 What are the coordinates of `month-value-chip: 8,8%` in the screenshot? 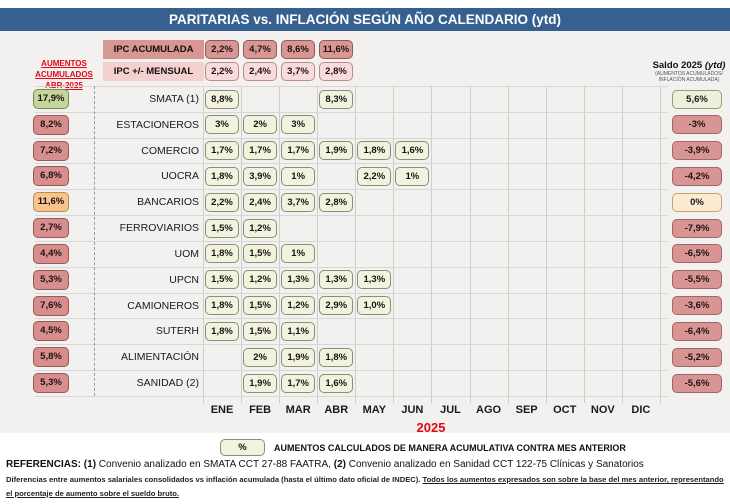 It's located at (222, 99).